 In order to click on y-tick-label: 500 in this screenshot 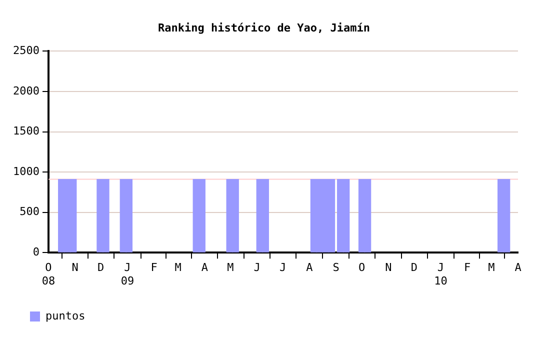, I will do `click(30, 211)`.